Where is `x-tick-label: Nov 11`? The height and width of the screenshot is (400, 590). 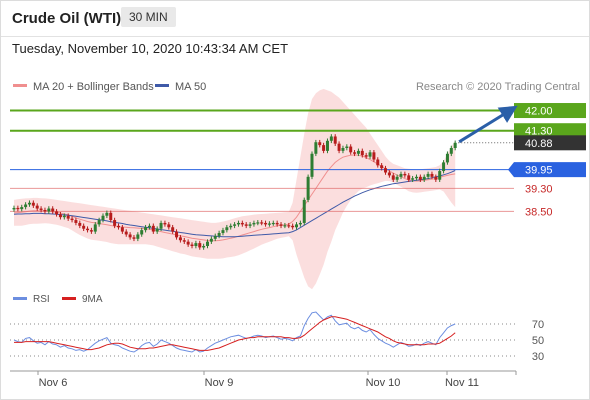 x-tick-label: Nov 11 is located at coordinates (462, 383).